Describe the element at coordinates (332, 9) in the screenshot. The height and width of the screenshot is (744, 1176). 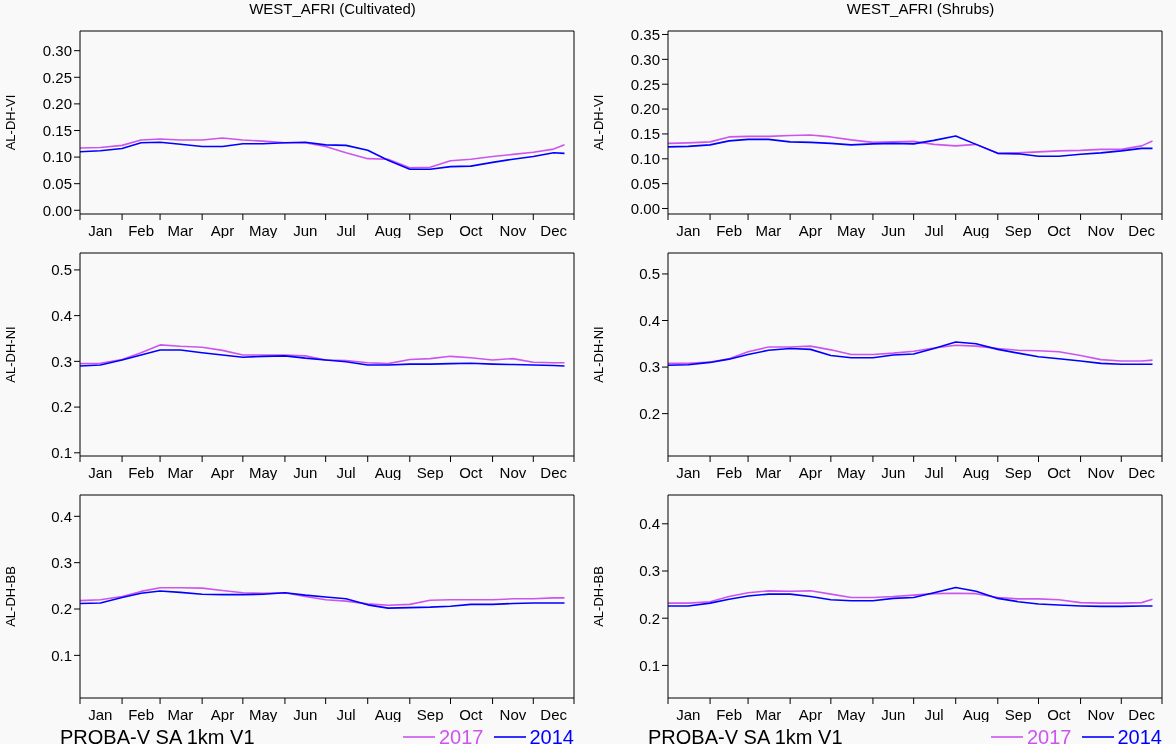
I see `chart-title: WEST_AFRI (Cultivated)` at that location.